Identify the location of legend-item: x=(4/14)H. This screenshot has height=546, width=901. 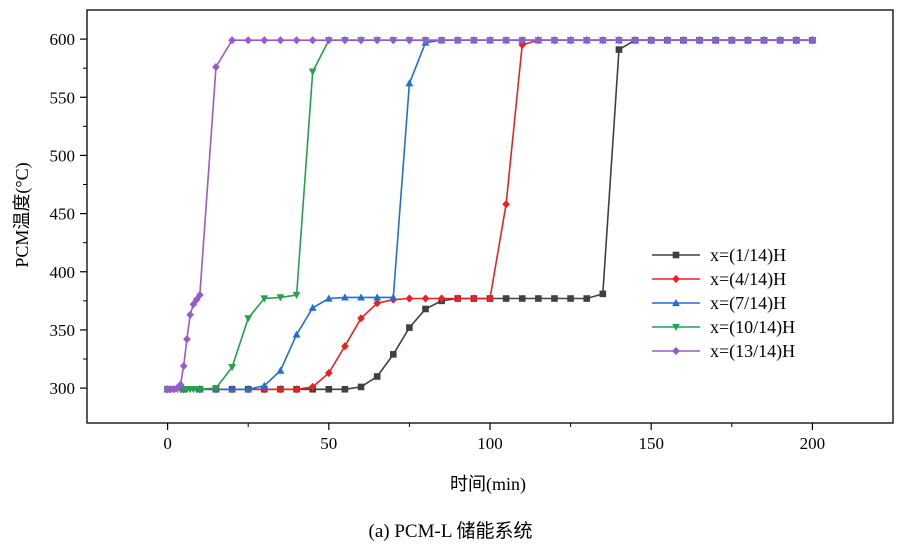
(719, 279).